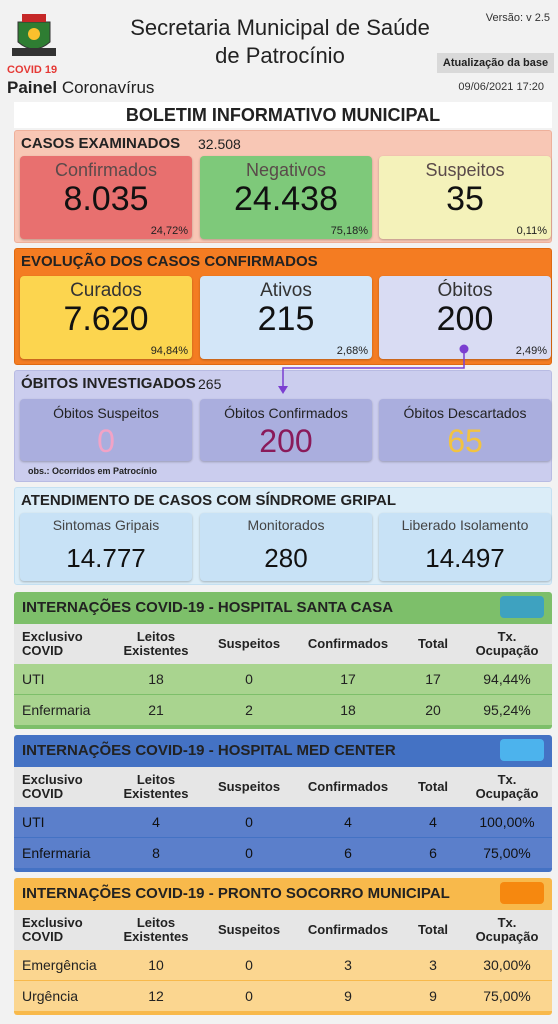 The image size is (558, 1024). What do you see at coordinates (465, 525) in the screenshot?
I see `card-label: Liberado Isolamento` at bounding box center [465, 525].